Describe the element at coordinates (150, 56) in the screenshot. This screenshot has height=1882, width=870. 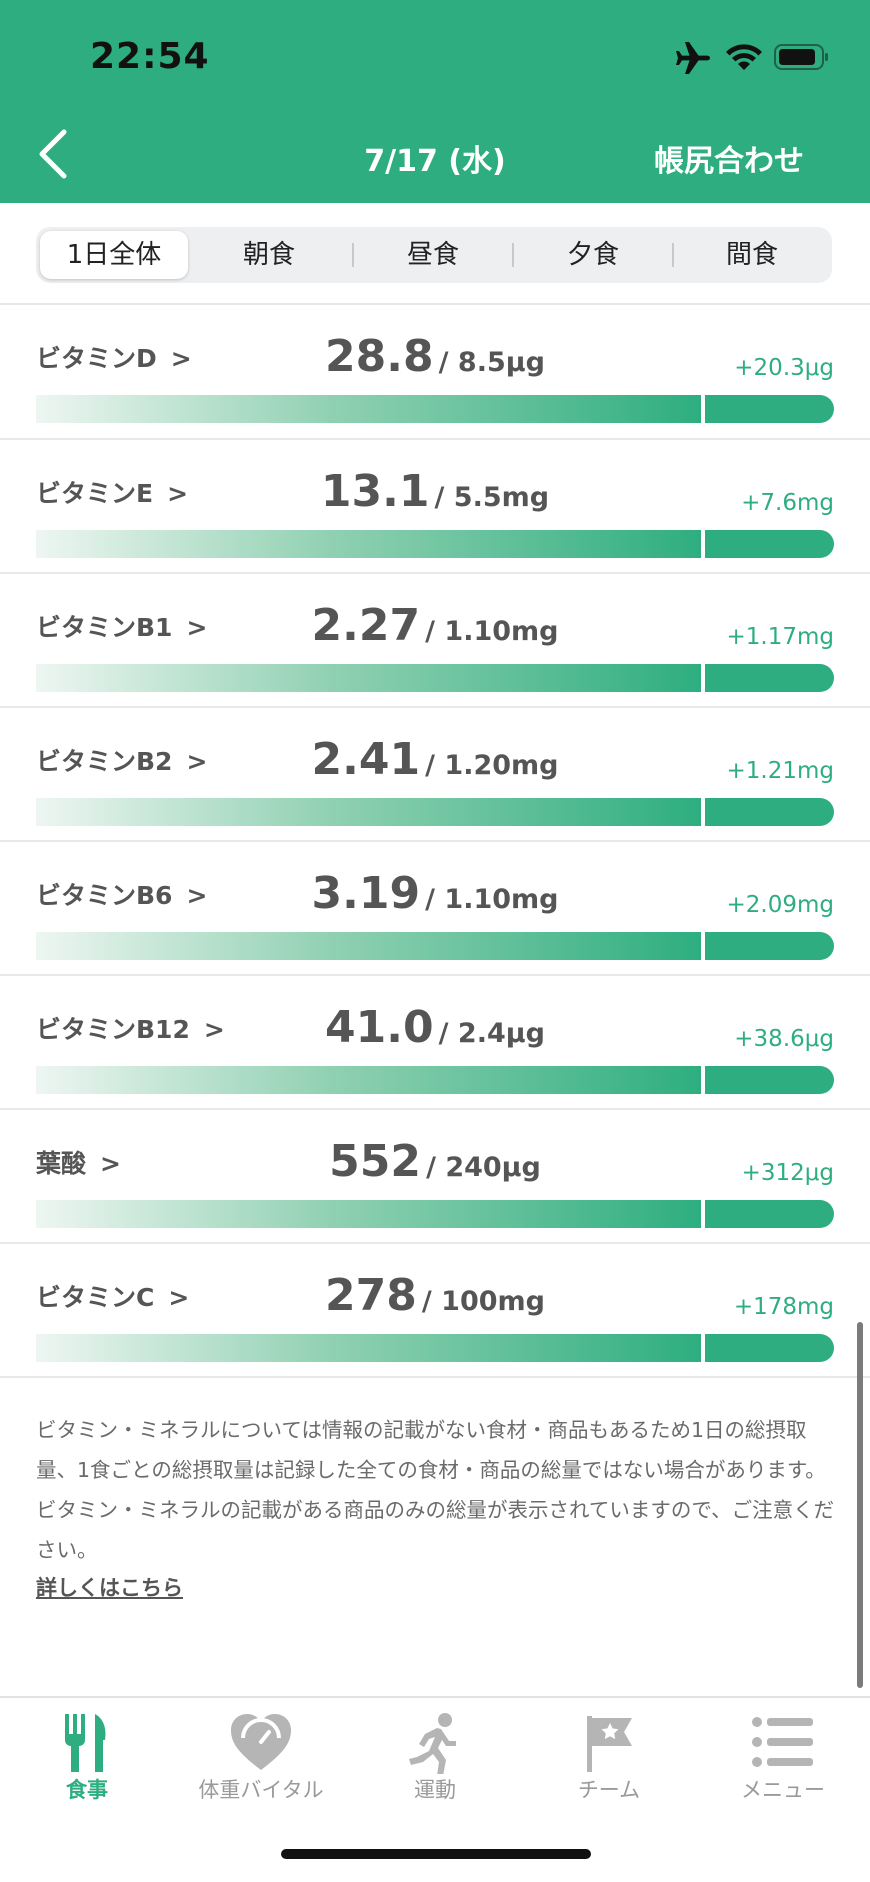
I see `status-time: 22:54` at that location.